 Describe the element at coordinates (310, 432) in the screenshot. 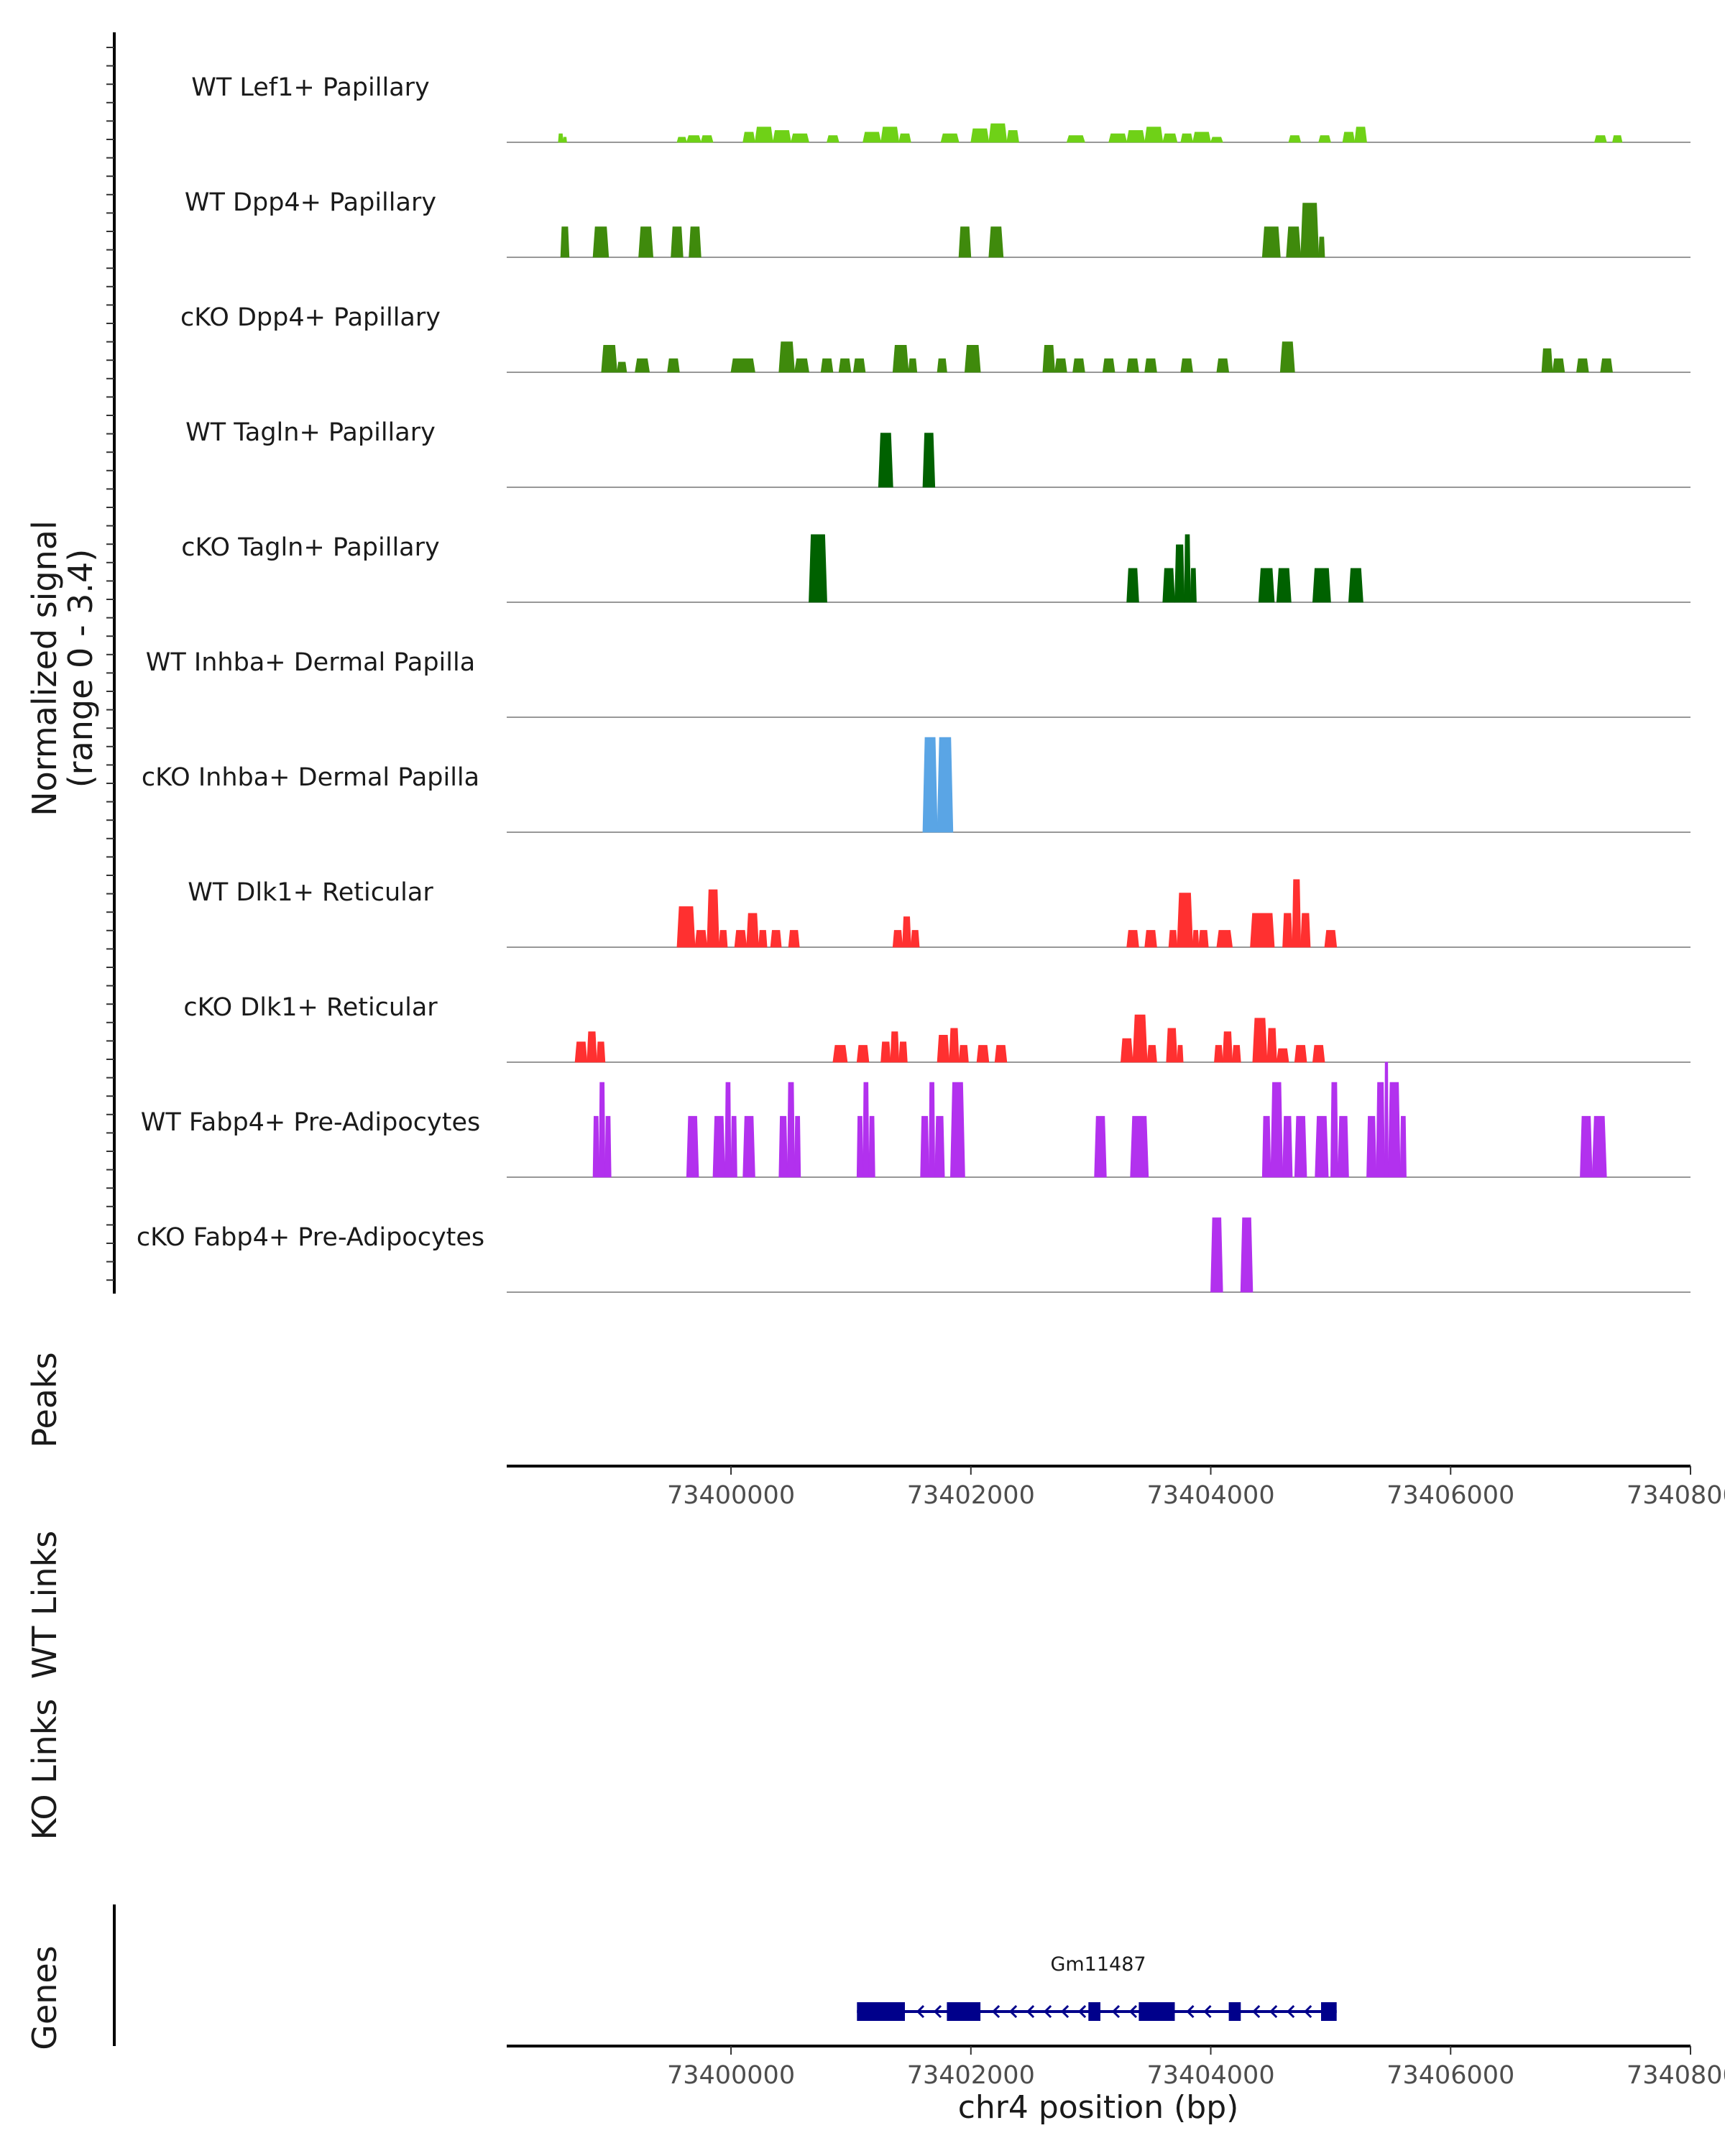

I see `track-label: WT Tagln+ Papillary` at that location.